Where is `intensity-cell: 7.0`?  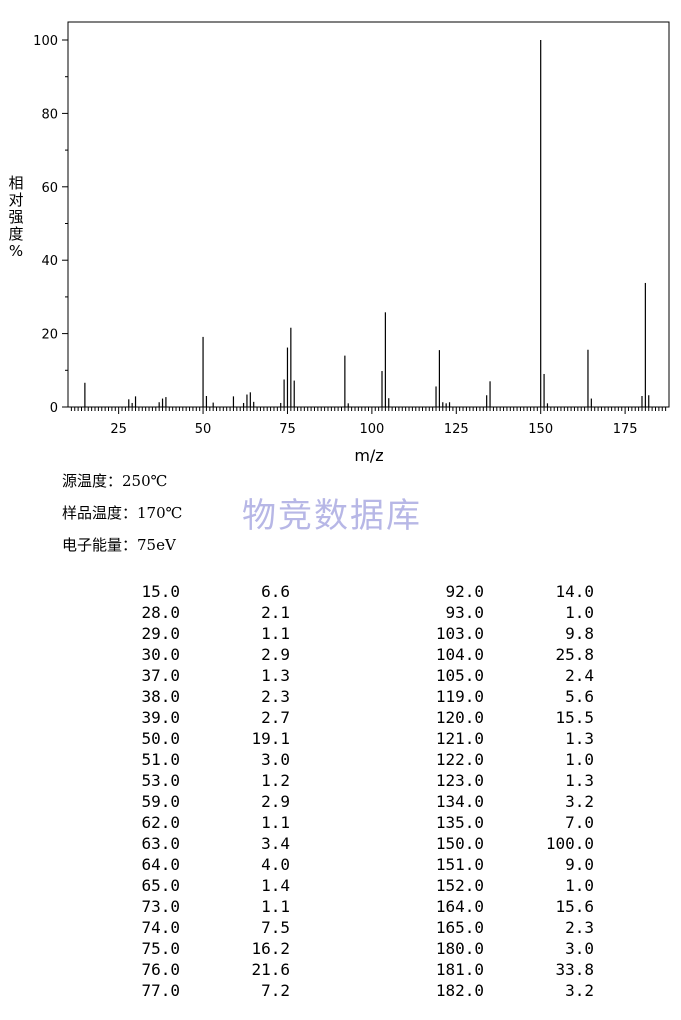
intensity-cell: 7.0 is located at coordinates (579, 822).